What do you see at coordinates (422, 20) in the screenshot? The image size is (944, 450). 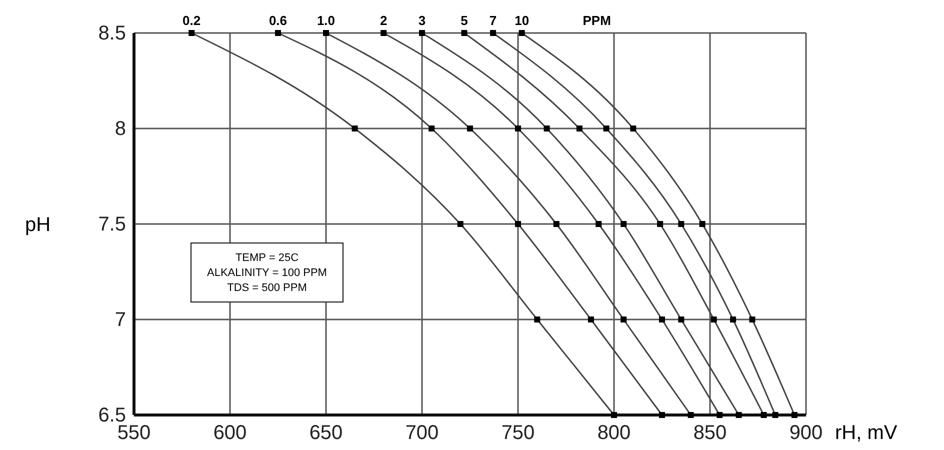 I see `series-label: 3` at bounding box center [422, 20].